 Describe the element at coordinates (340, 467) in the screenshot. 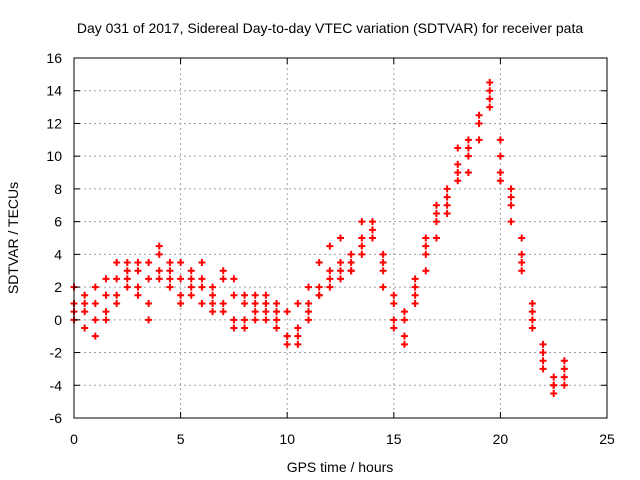

I see `x-axis-label: GPS time / hours` at that location.